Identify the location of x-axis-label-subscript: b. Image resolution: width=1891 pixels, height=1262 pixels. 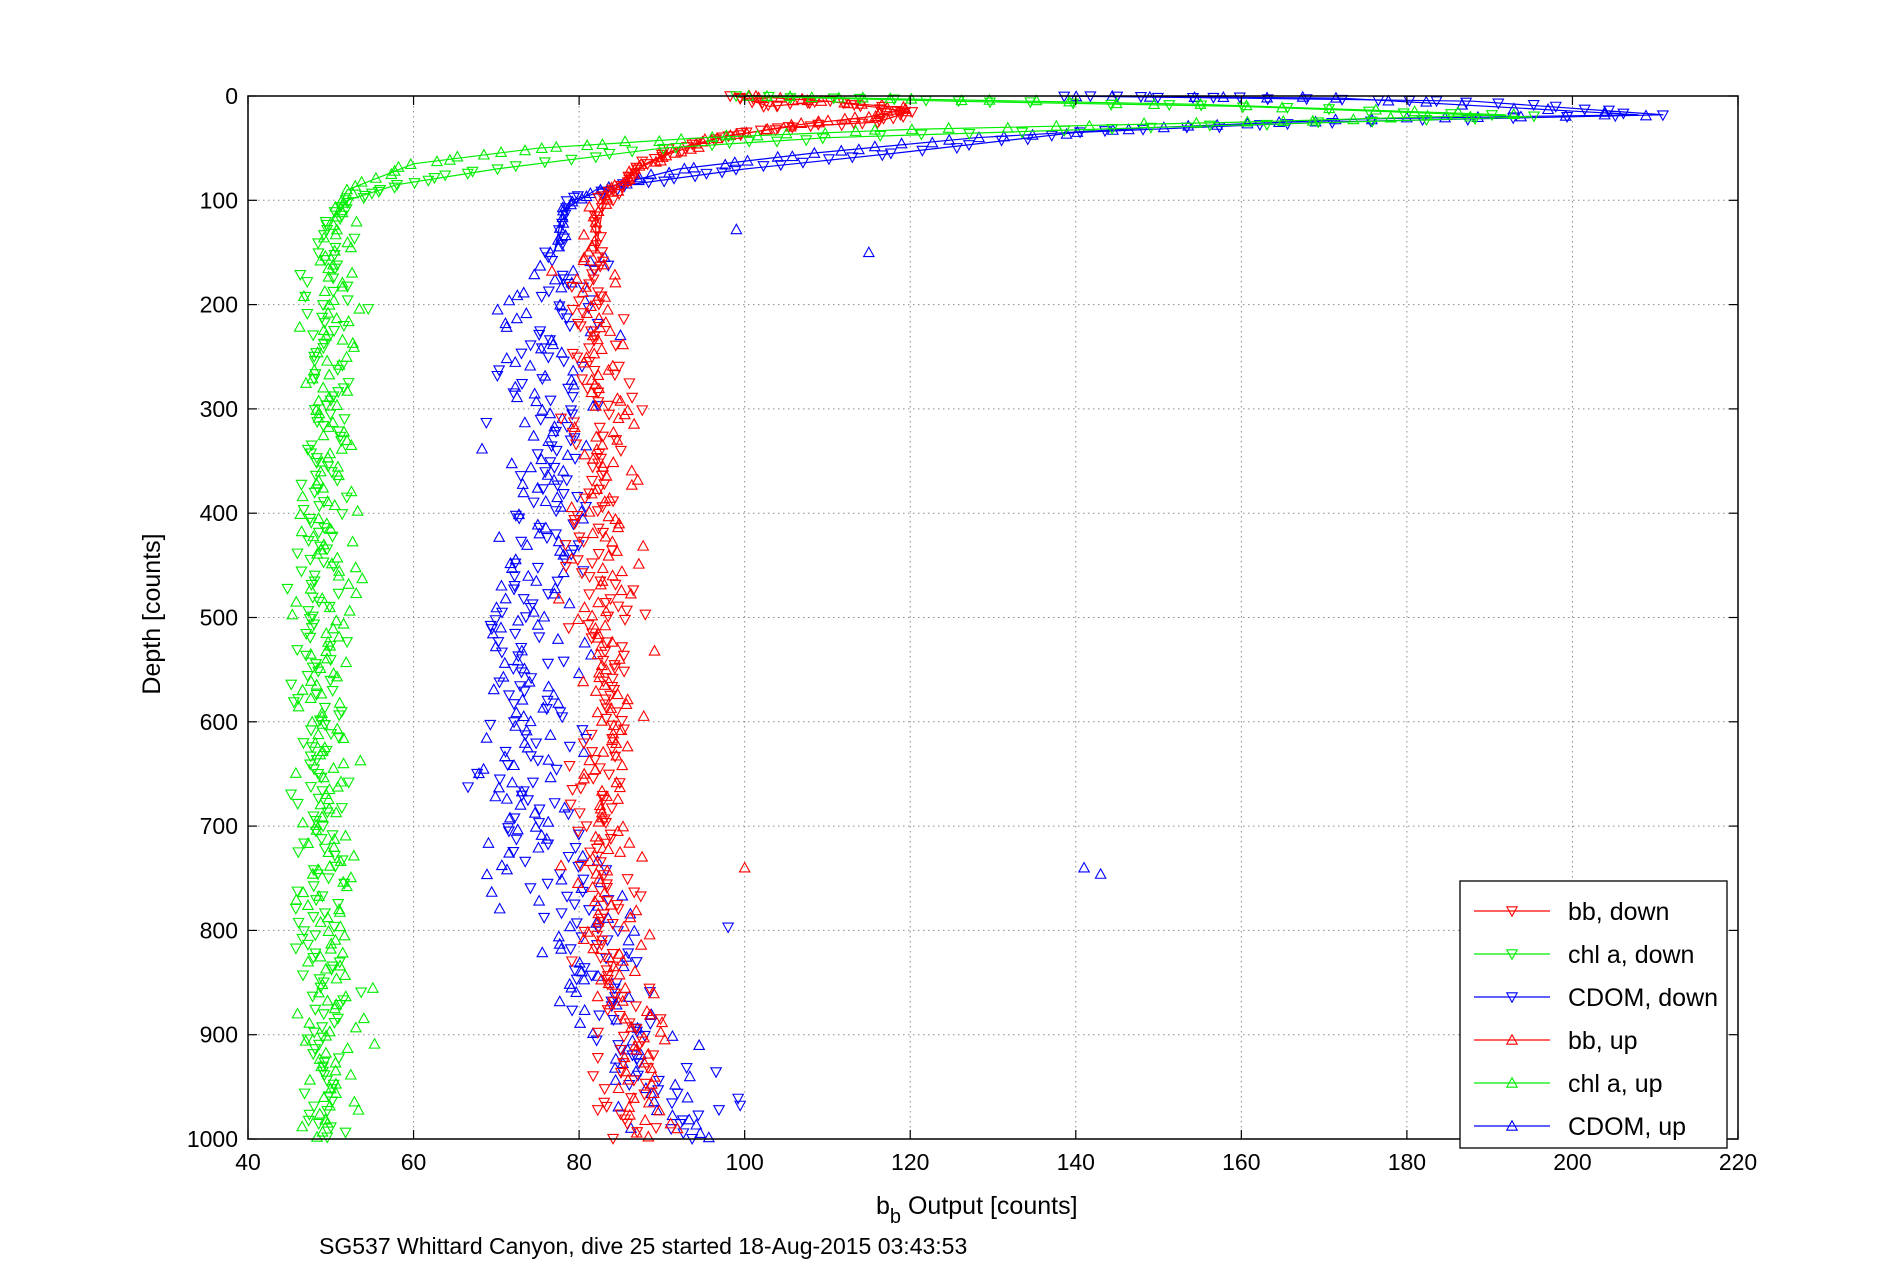
(895, 1217).